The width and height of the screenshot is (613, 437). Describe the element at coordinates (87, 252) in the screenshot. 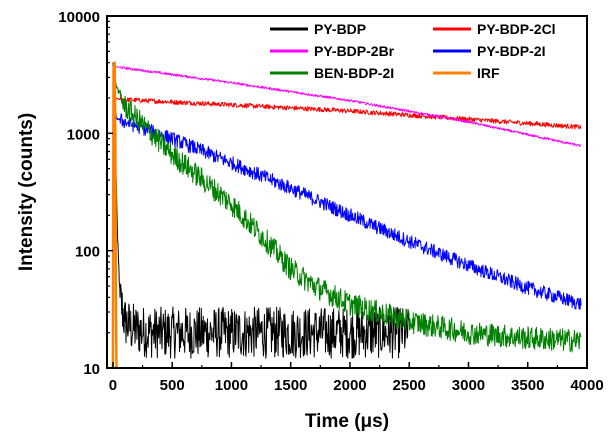

I see `y-tick-label: 100` at that location.